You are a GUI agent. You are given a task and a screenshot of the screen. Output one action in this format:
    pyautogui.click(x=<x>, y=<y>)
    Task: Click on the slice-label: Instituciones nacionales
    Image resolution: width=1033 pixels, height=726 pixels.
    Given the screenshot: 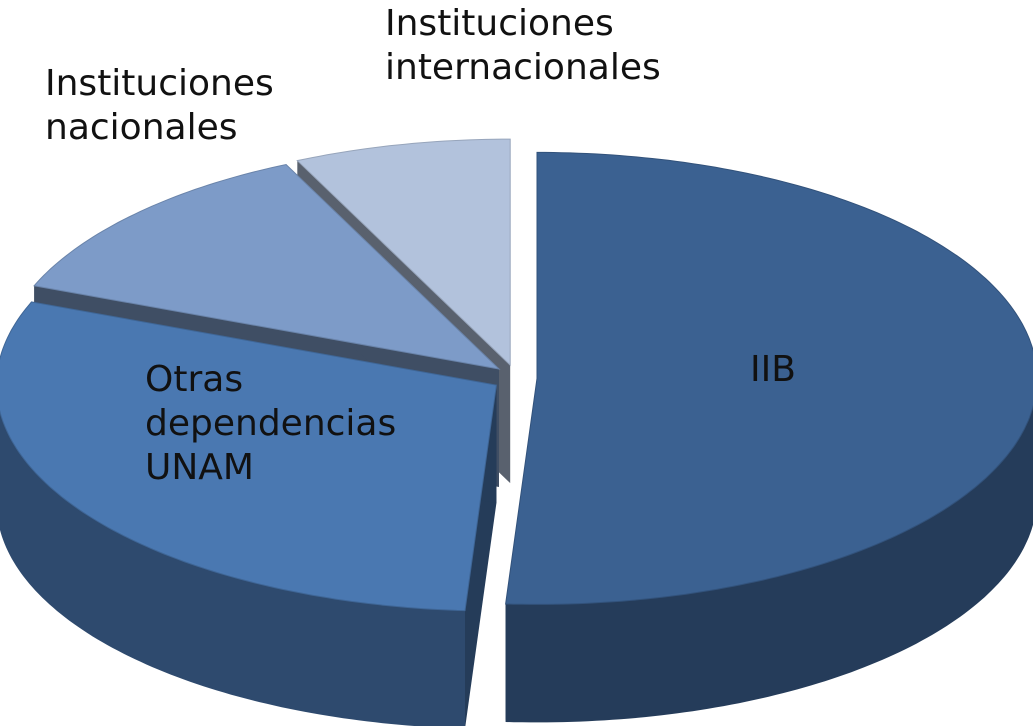 What is the action you would take?
    pyautogui.click(x=159, y=105)
    